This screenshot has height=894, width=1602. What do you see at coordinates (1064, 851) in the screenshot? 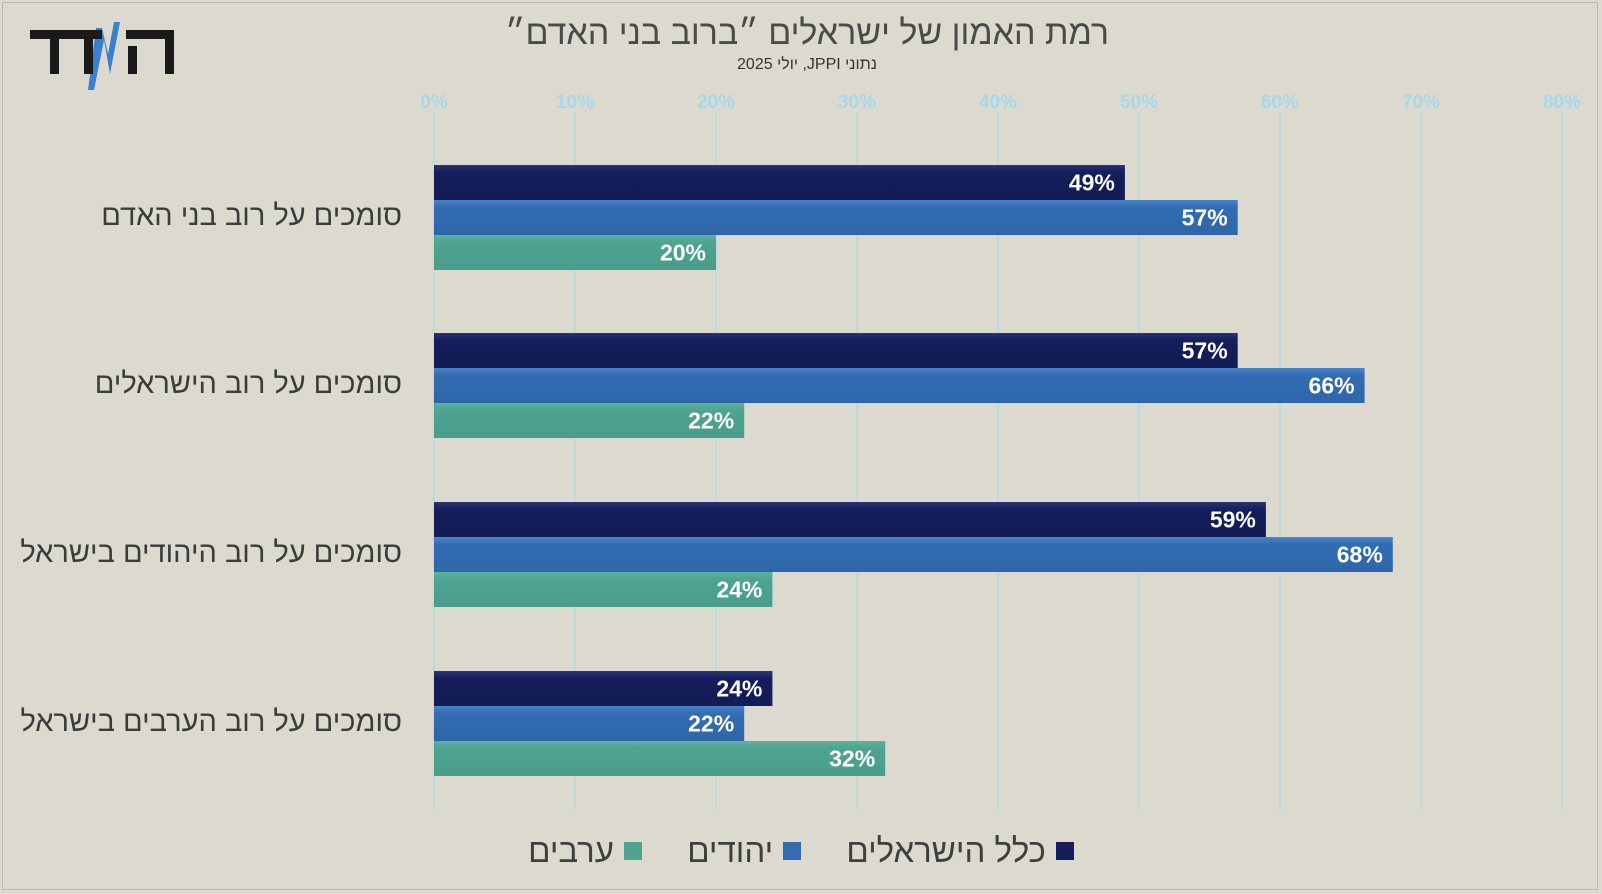
I see `legend-swatch-all-israelis` at bounding box center [1064, 851].